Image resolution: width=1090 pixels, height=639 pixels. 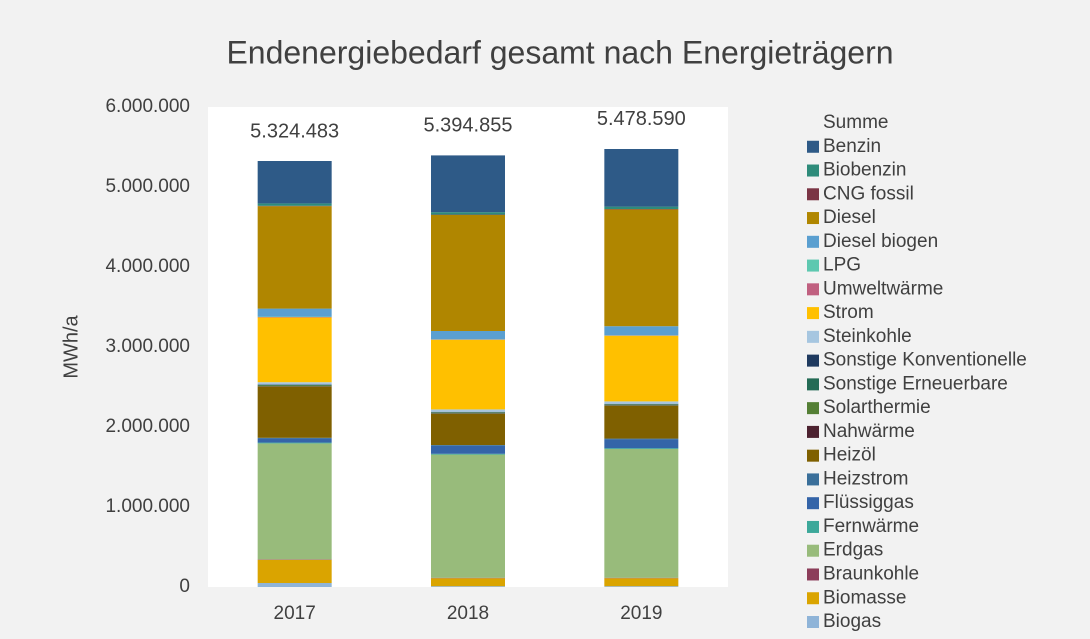 What do you see at coordinates (877, 407) in the screenshot?
I see `legend-label: Solarthermie` at bounding box center [877, 407].